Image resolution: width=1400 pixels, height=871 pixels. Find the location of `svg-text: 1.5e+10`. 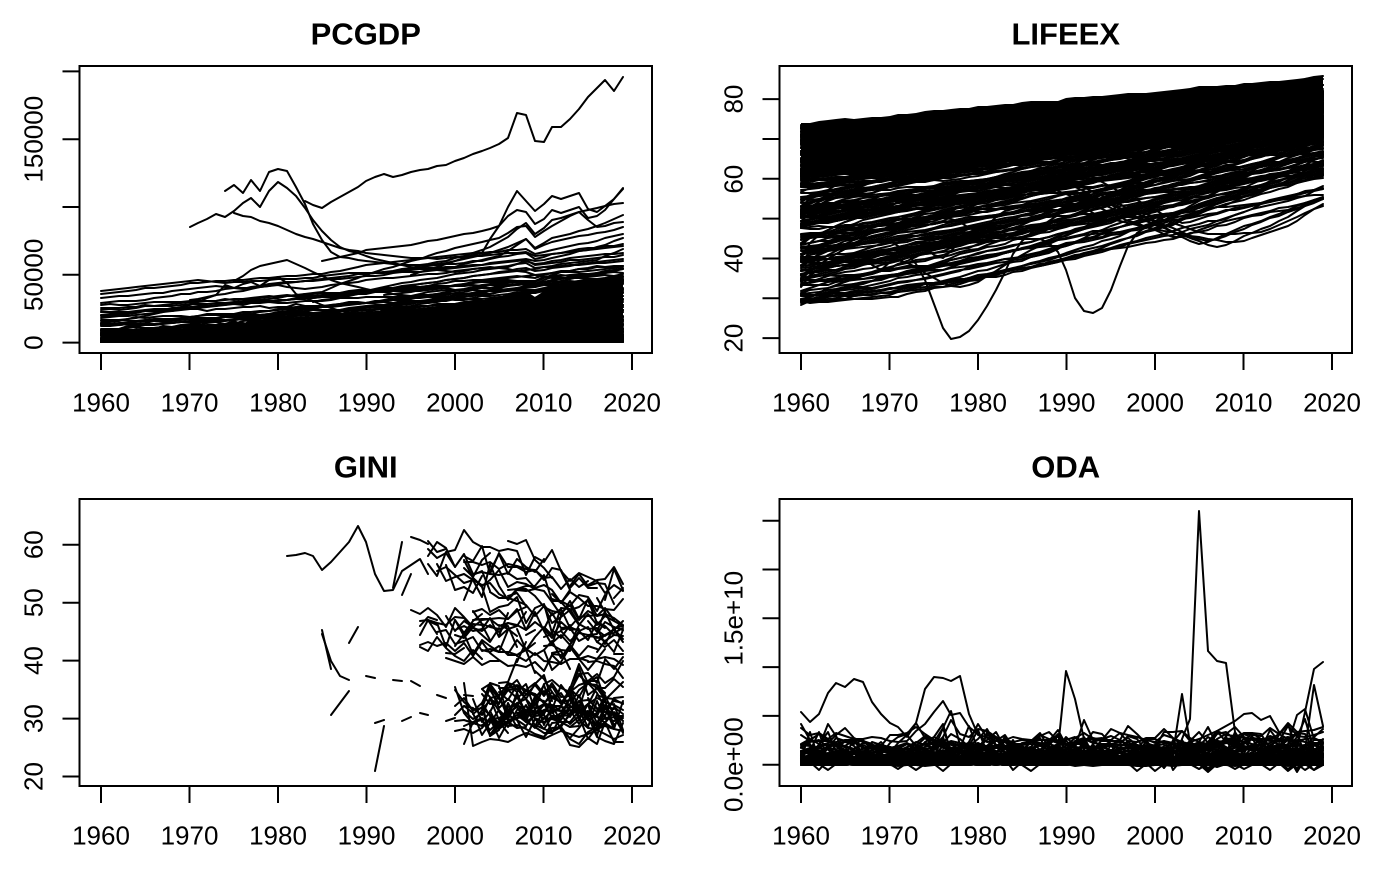

svg-text: 1.5e+10 is located at coordinates (733, 618).